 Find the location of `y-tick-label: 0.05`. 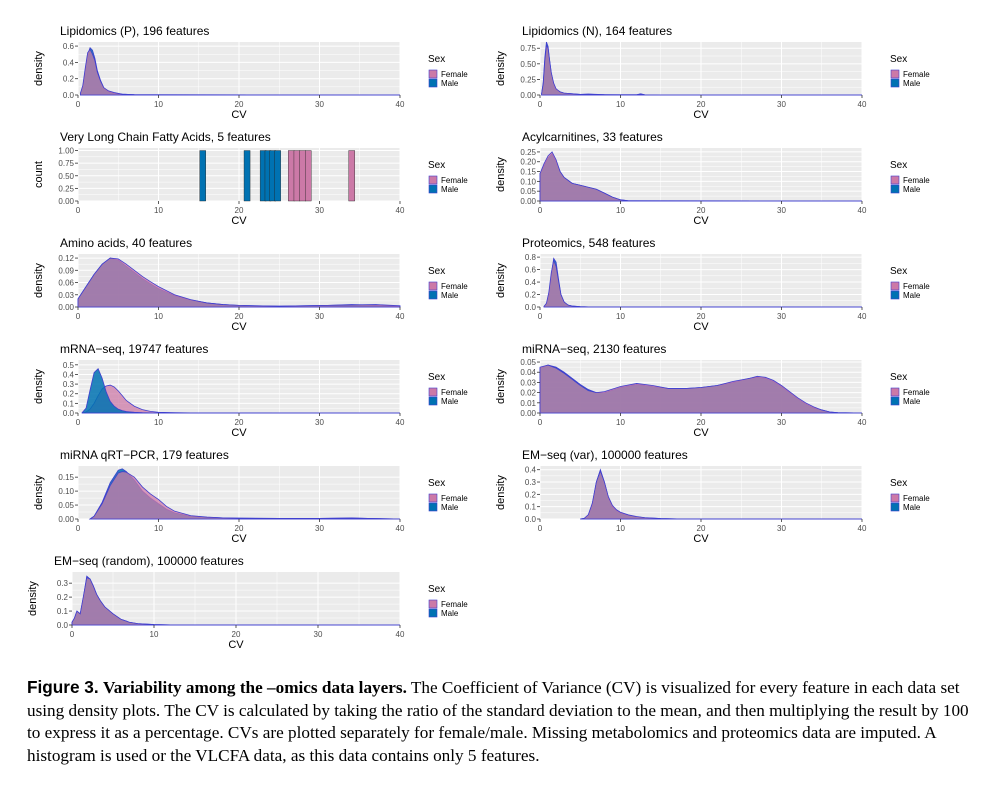

y-tick-label: 0.05 is located at coordinates (66, 505).